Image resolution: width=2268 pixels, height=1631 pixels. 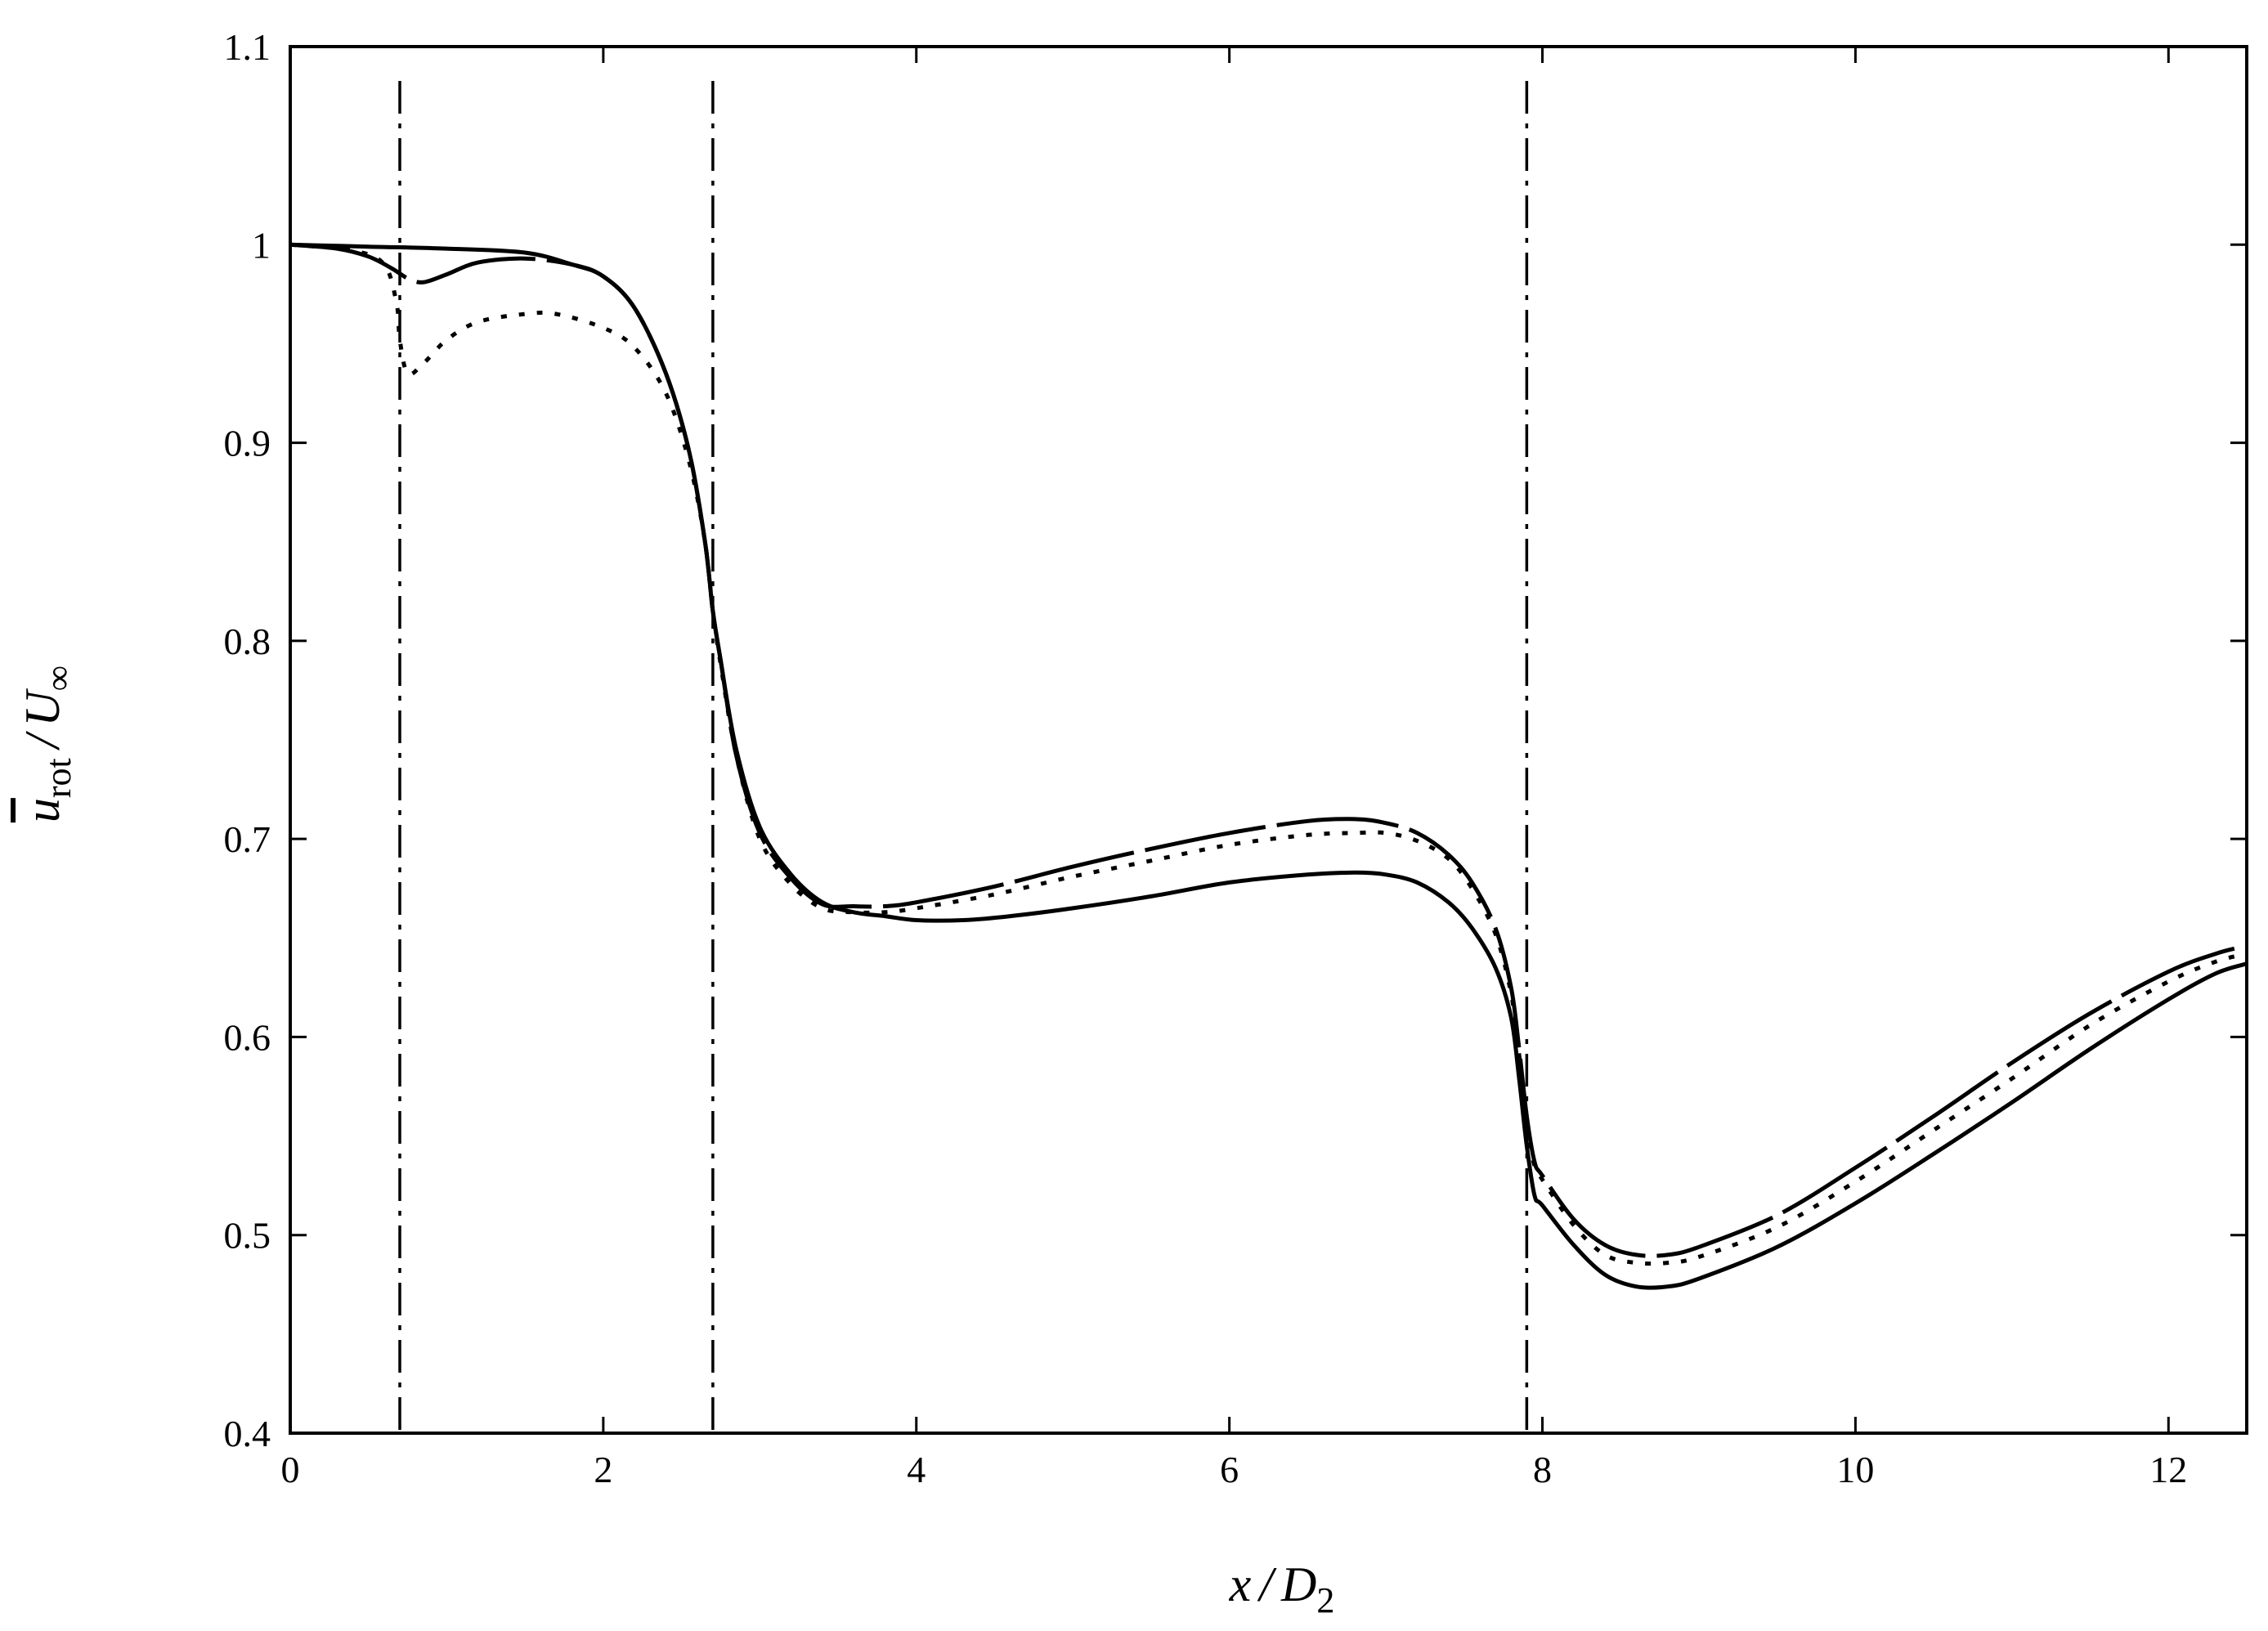 I want to click on y-axis-label: urot / U∞, so click(x=47, y=743).